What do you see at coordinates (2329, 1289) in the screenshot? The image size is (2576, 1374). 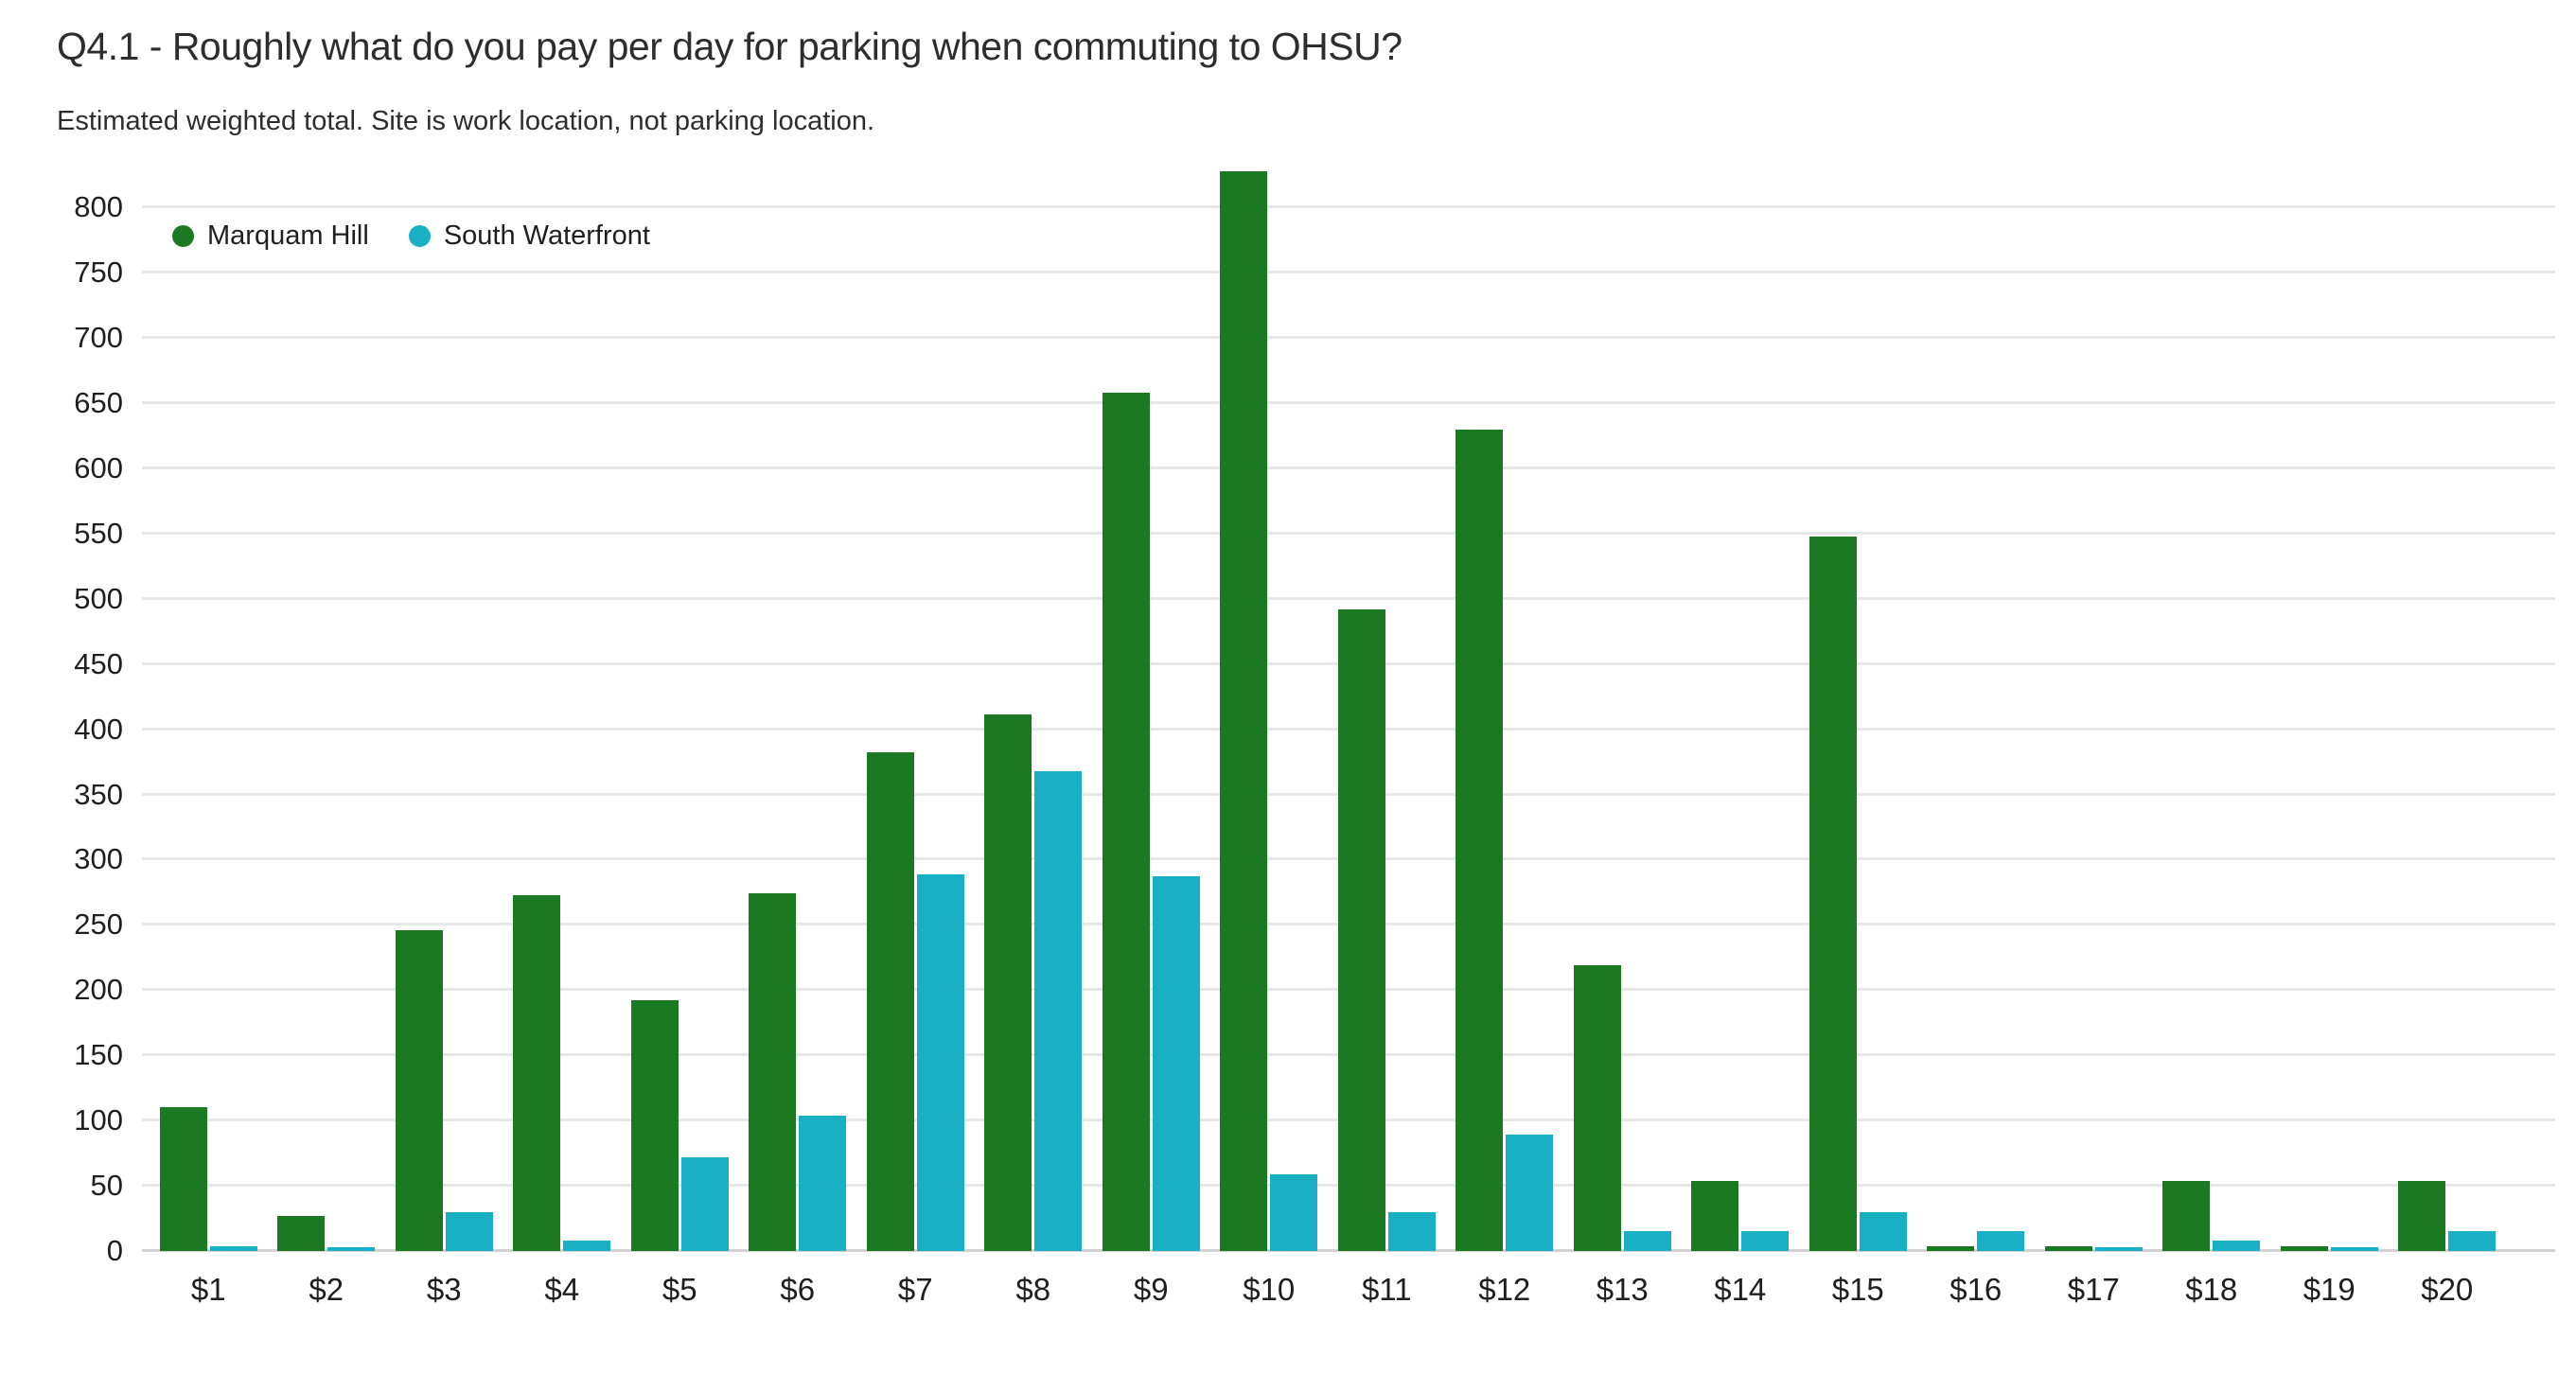 I see `x-tick-label-usd19: $19` at bounding box center [2329, 1289].